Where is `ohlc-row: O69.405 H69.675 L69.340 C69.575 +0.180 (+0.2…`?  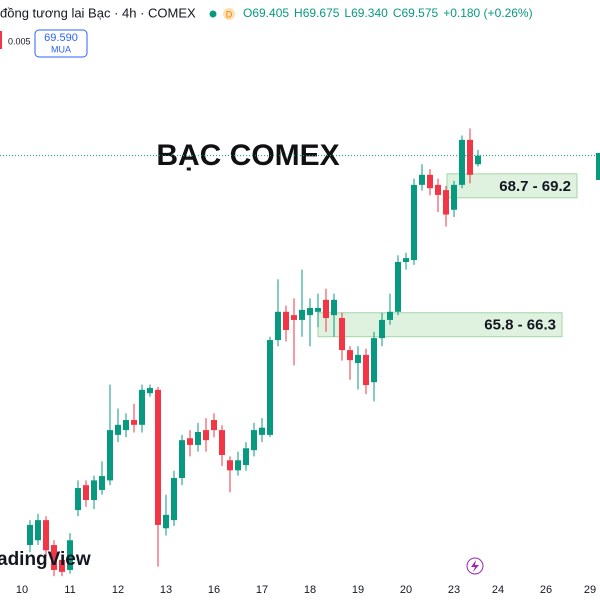 ohlc-row: O69.405 H69.675 L69.340 C69.575 +0.180 (+0.2… is located at coordinates (388, 13).